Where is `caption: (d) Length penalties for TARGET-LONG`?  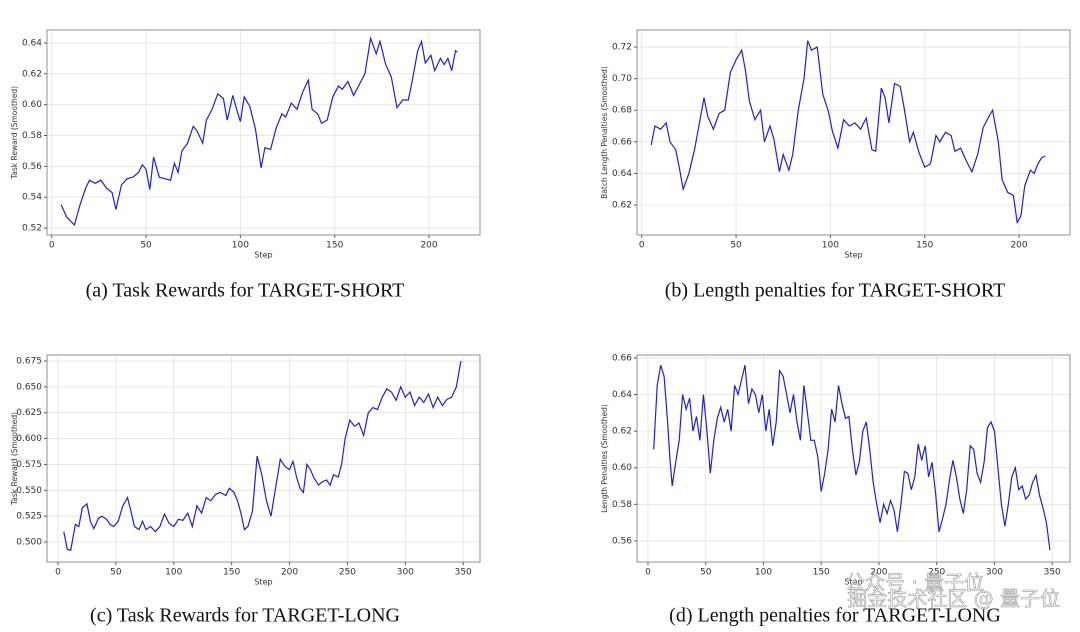 caption: (d) Length penalties for TARGET-LONG is located at coordinates (835, 616).